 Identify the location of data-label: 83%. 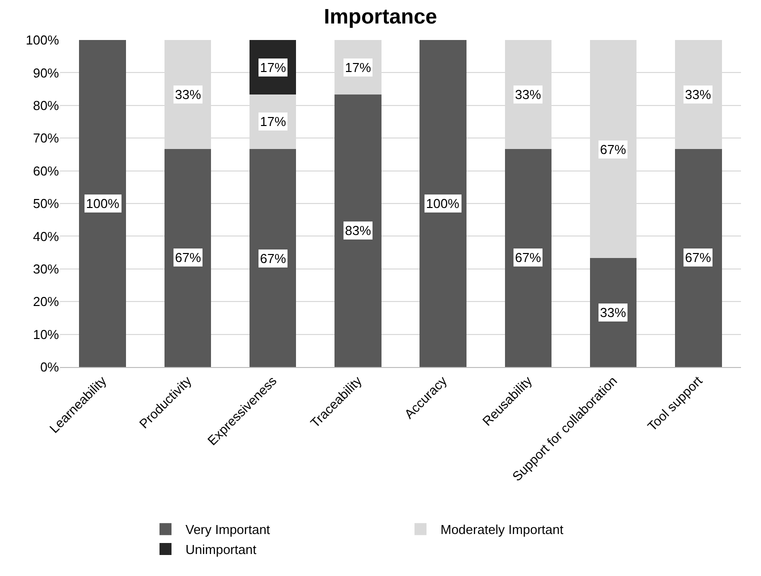
(358, 230).